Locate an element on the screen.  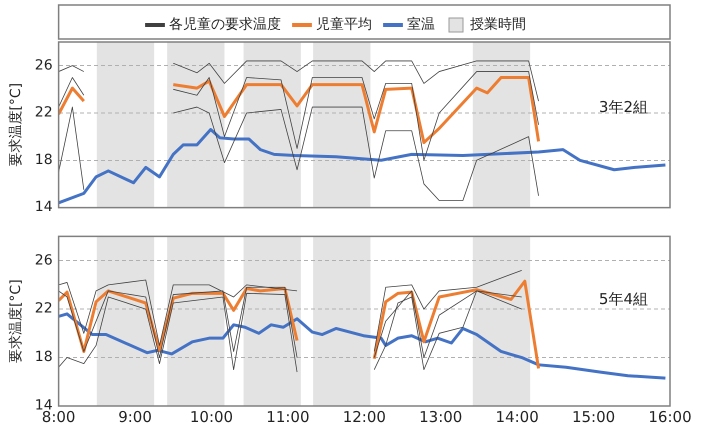
annotation: 3年2組 is located at coordinates (623, 107).